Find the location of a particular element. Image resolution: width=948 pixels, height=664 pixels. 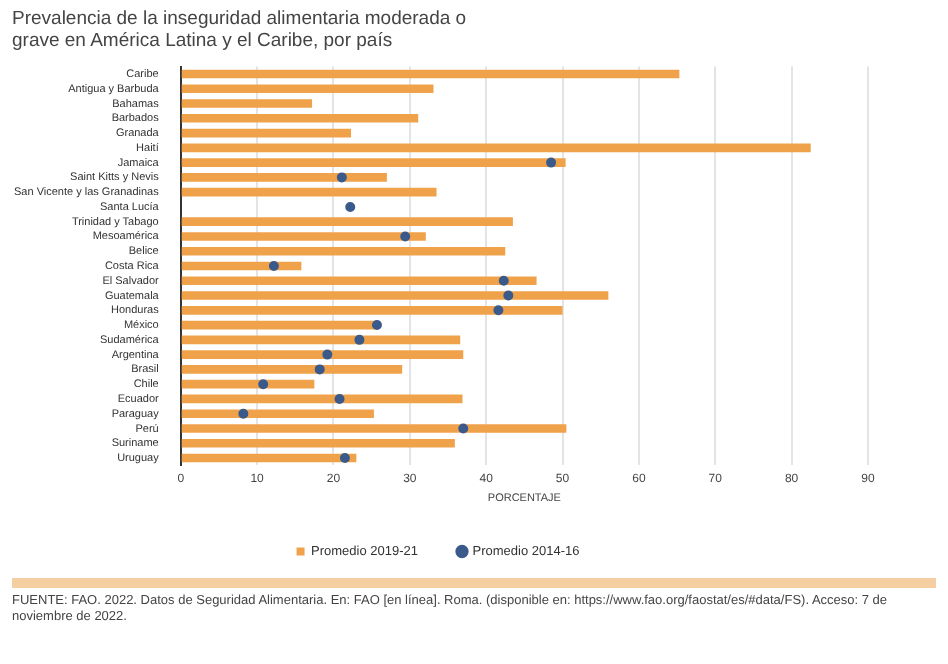

chart-title: Prevalencia de la inseguridad alimentaria moderada o grave en América Latina y el Caribe, por país is located at coordinates (239, 30).